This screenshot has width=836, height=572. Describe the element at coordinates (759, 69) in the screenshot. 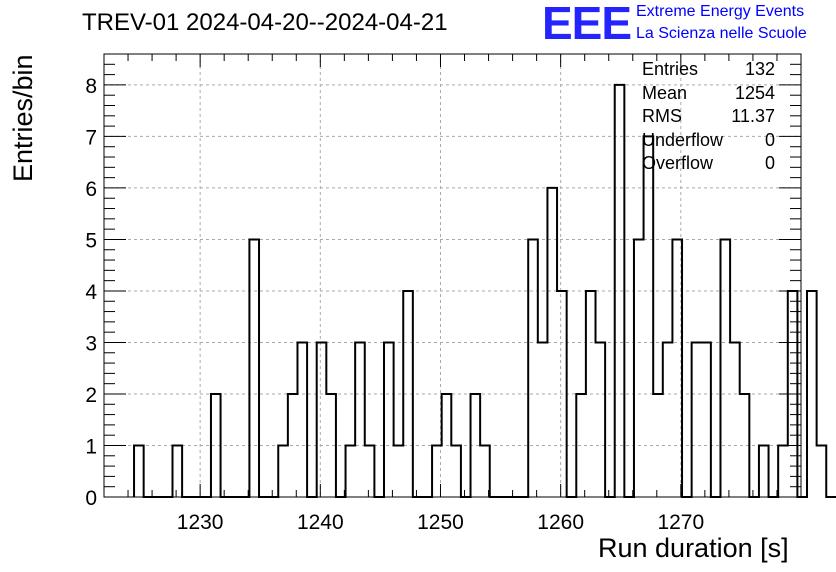

I see `stat-entries-value: 132` at that location.